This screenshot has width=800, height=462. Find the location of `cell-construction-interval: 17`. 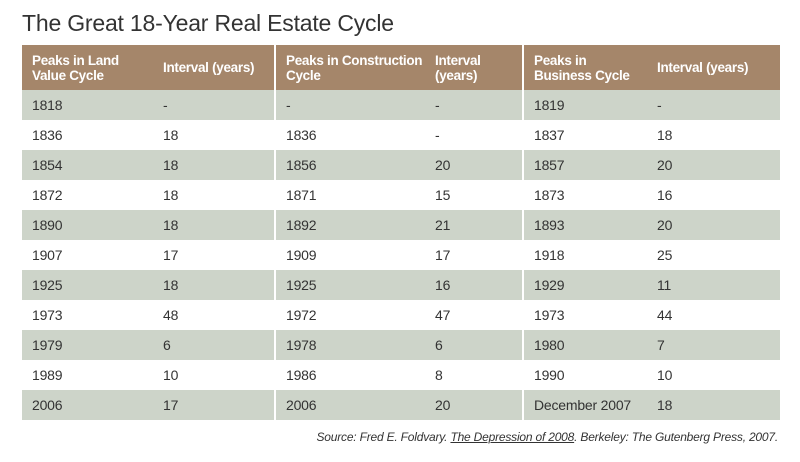

cell-construction-interval: 17 is located at coordinates (474, 255).